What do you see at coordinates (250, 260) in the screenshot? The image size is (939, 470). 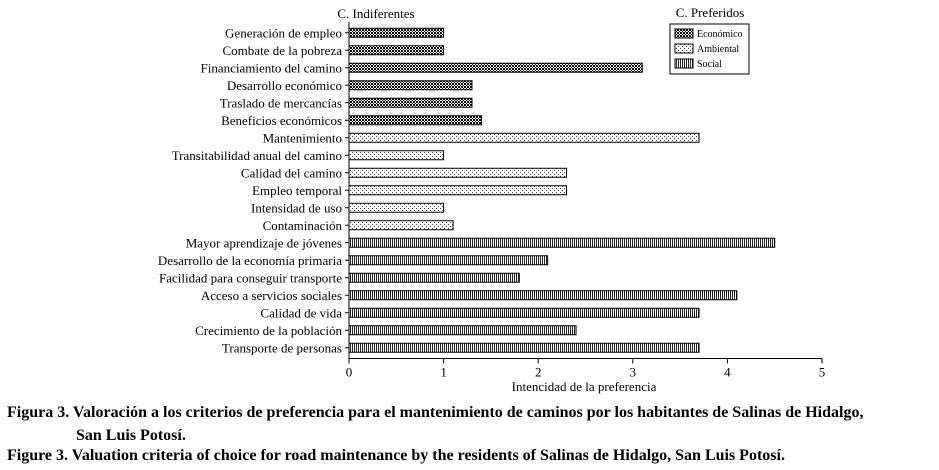 I see `category-label: Desarrollo de la economía primaria` at bounding box center [250, 260].